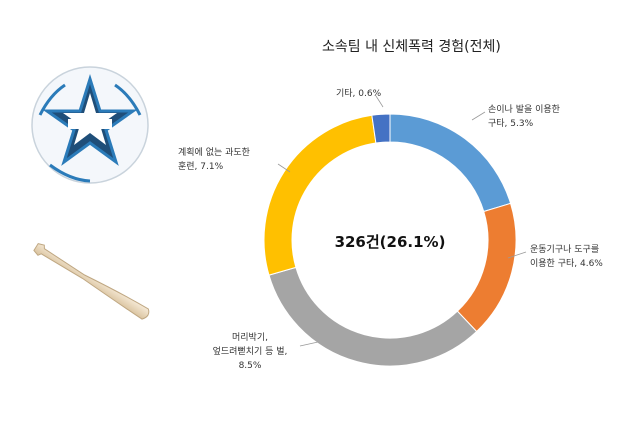 This screenshot has height=423, width=644. I want to click on slice-label-line: 8.5%, so click(250, 366).